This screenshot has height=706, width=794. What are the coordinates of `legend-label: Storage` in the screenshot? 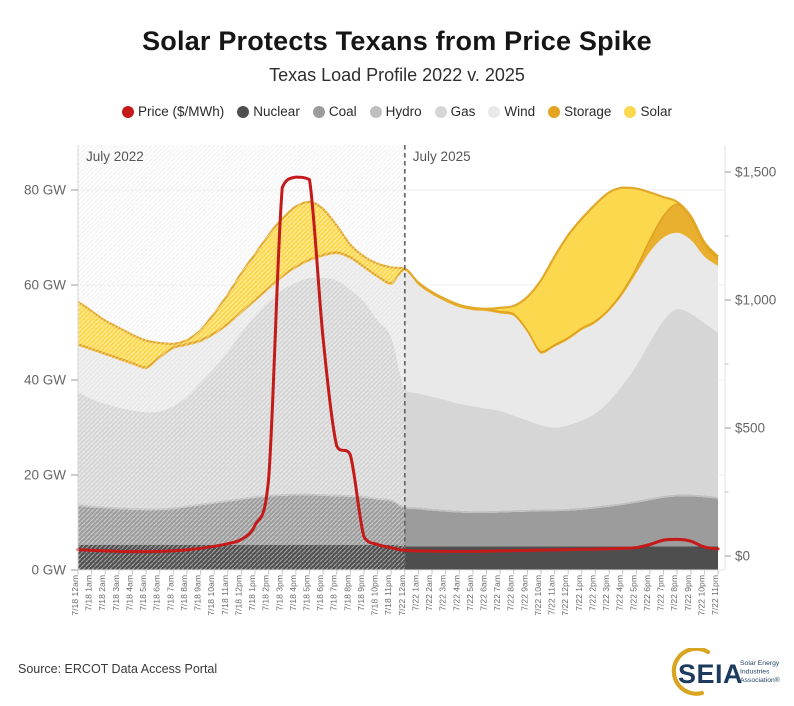 It's located at (588, 111).